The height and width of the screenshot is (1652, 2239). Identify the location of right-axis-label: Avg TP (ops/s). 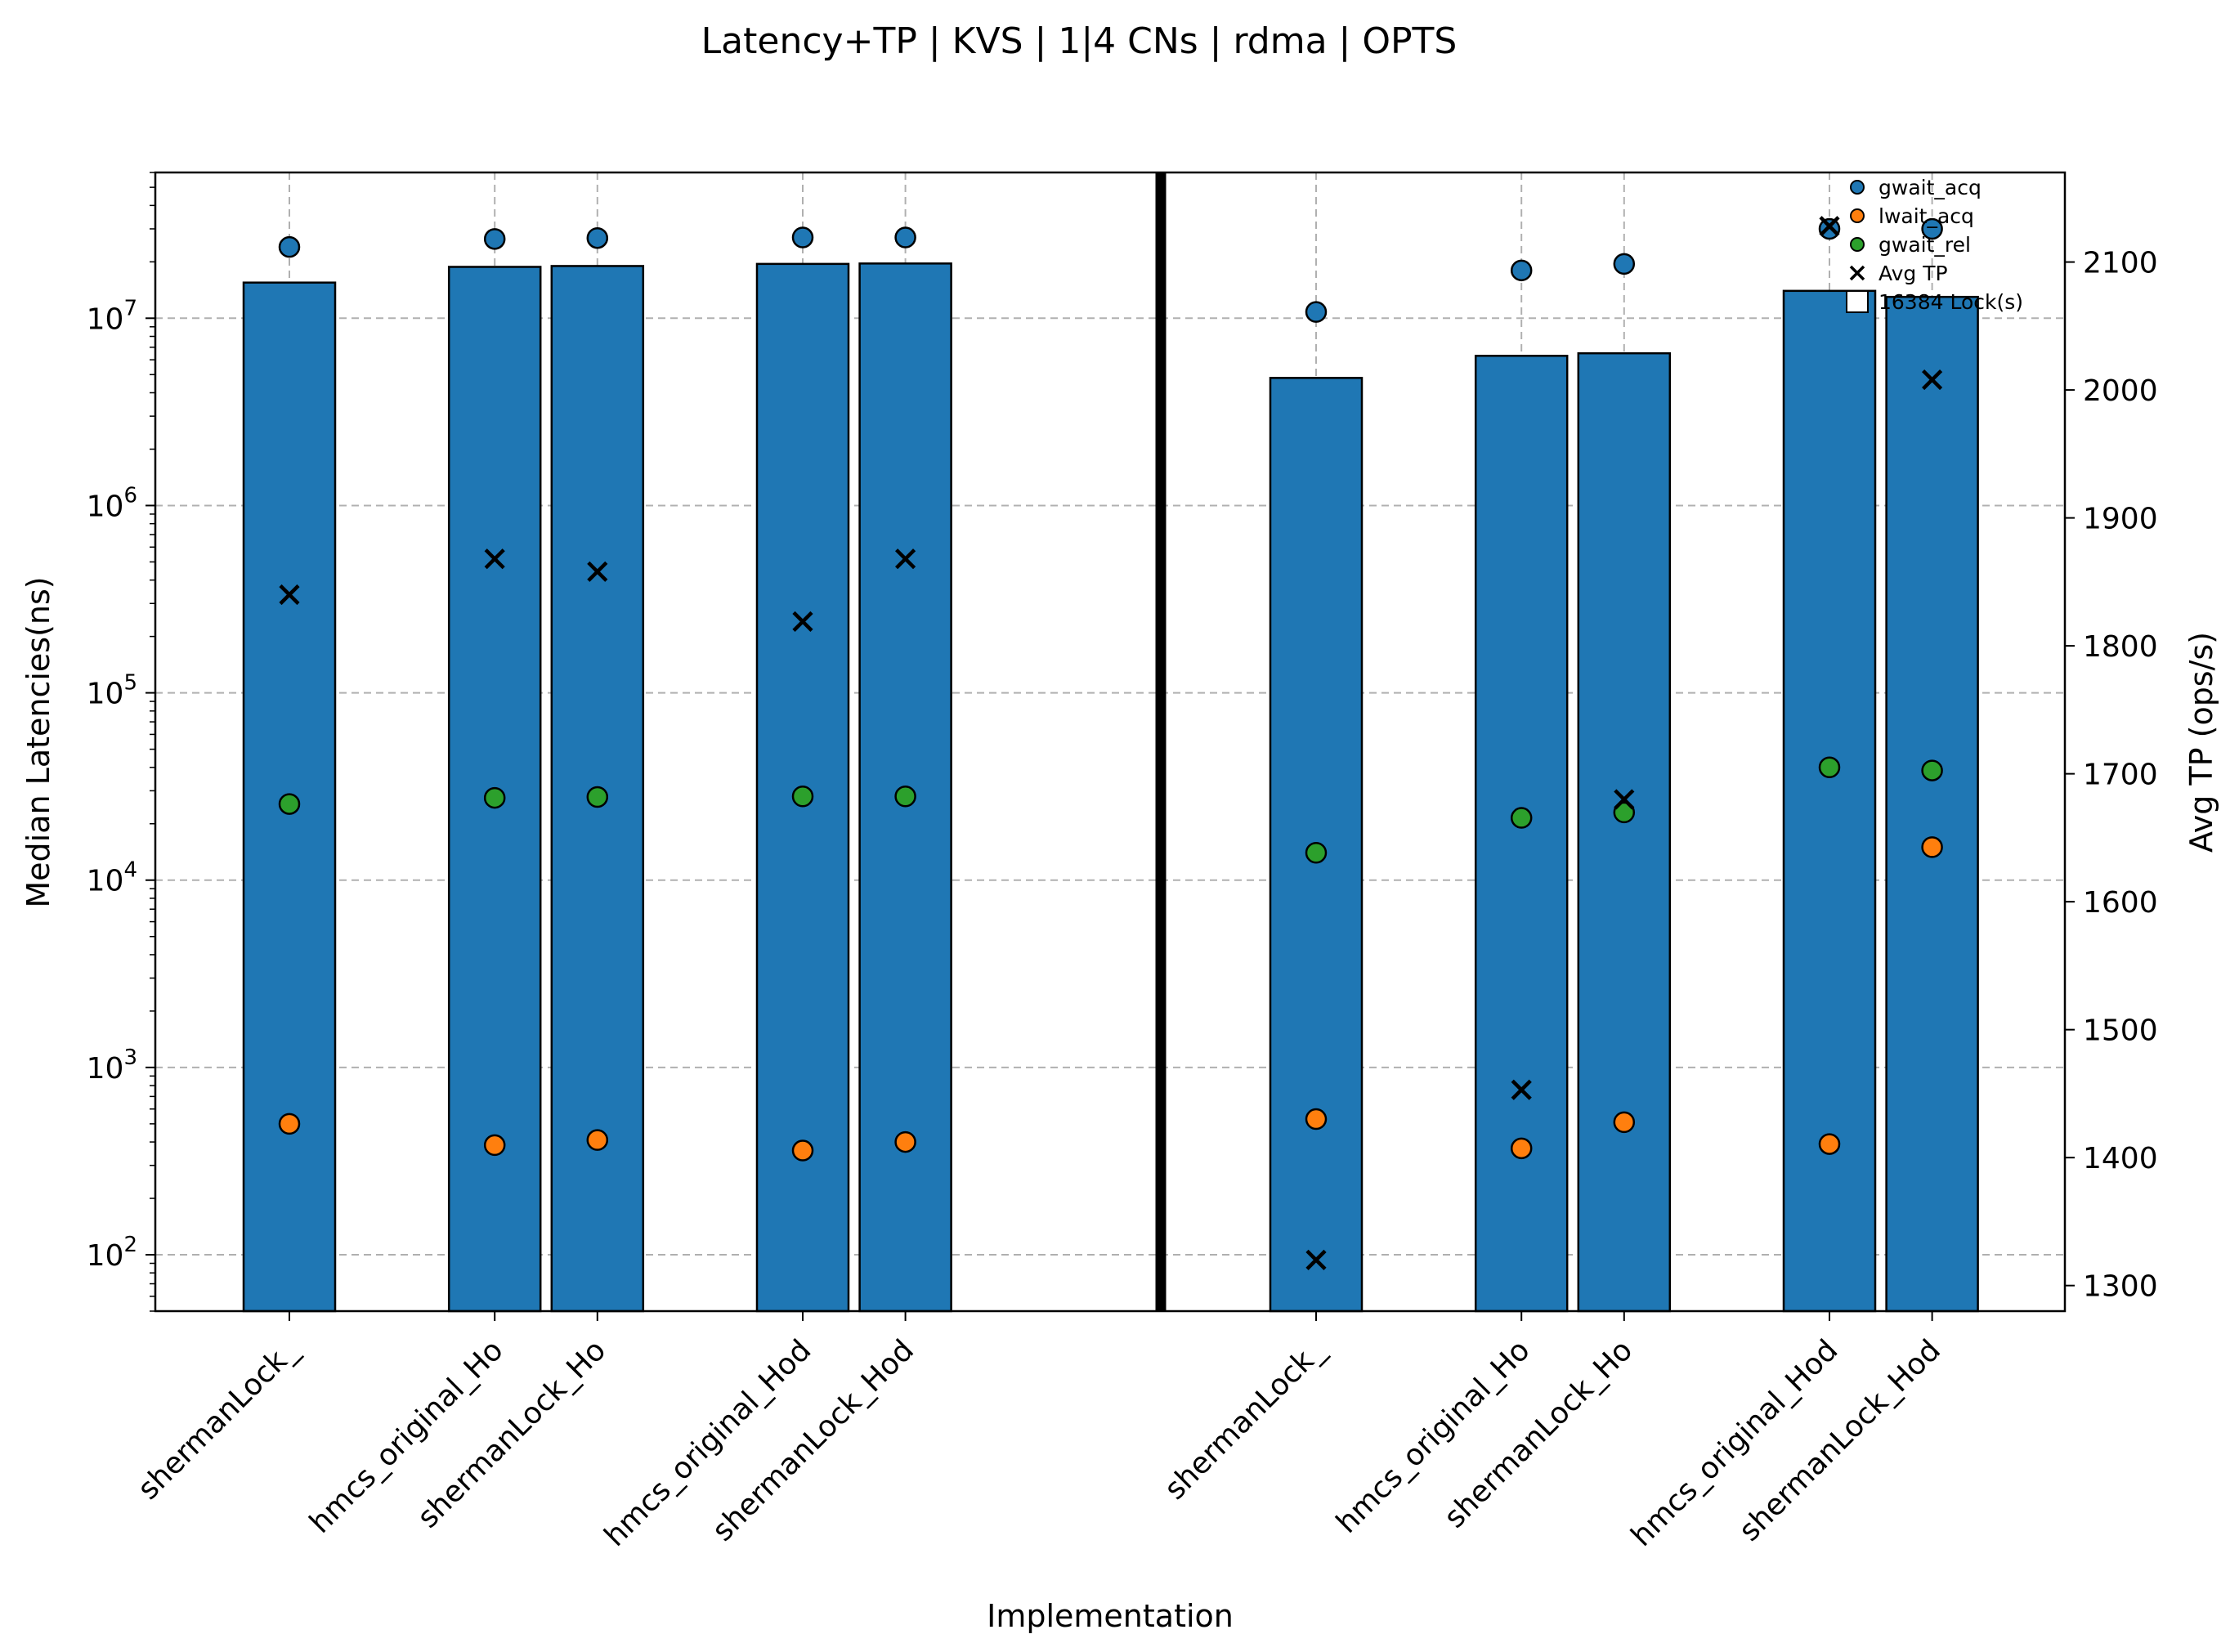
(2201, 742).